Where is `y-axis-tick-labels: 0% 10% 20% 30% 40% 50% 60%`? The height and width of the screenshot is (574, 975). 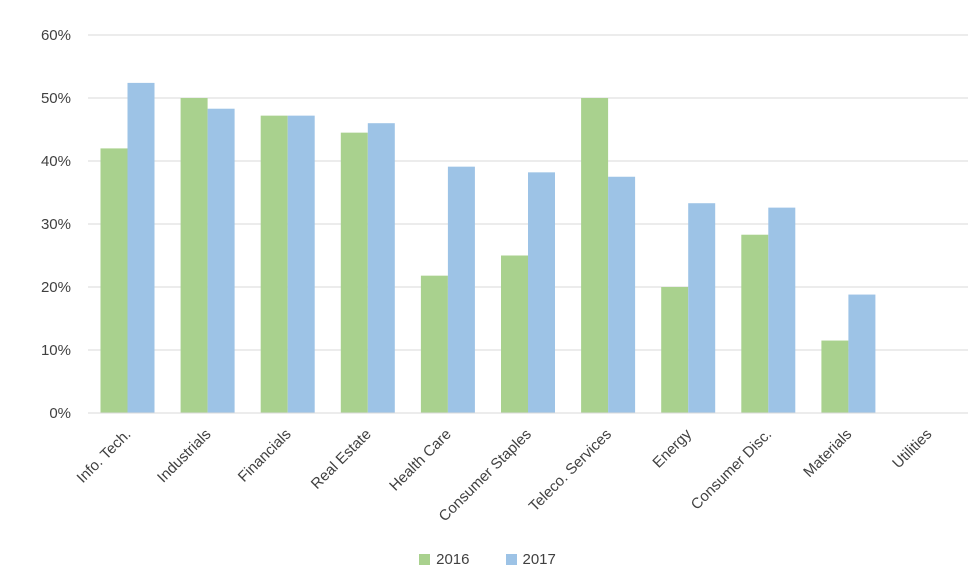 y-axis-tick-labels: 0% 10% 20% 30% 40% 50% 60% is located at coordinates (56, 224).